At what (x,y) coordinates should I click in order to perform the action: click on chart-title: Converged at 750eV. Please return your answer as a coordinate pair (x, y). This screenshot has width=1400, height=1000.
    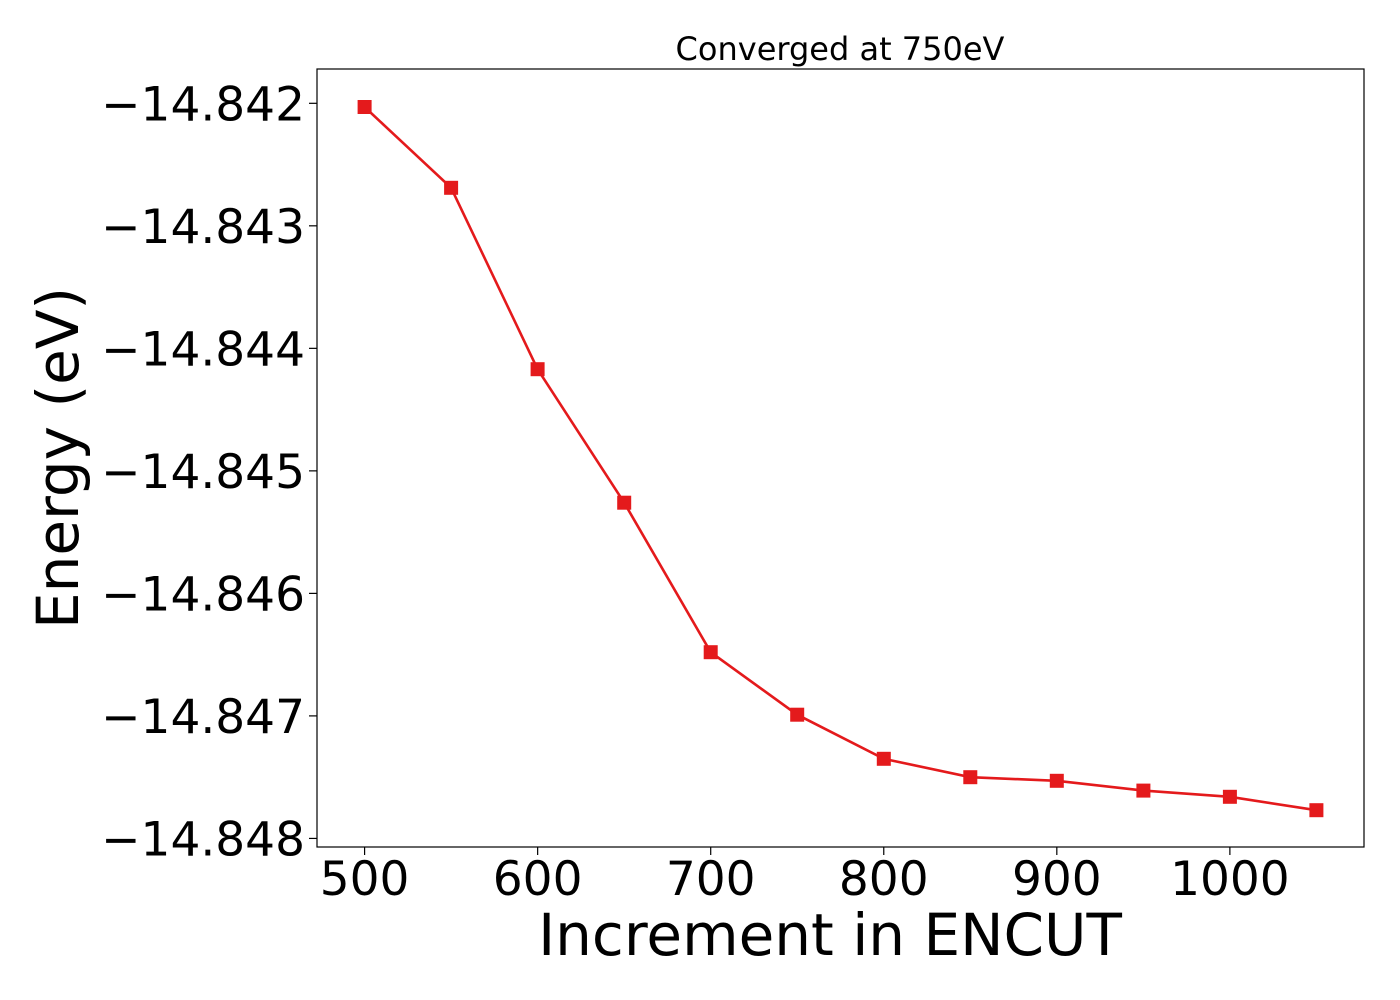
    Looking at the image, I should click on (840, 49).